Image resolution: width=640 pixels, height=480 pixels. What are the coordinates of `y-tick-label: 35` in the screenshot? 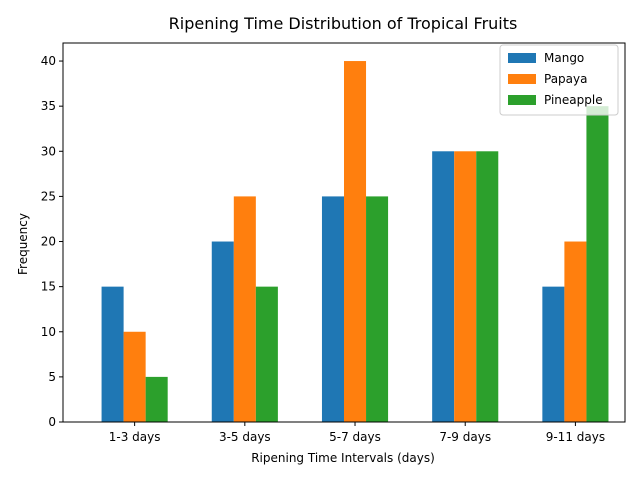 It's located at (48, 106).